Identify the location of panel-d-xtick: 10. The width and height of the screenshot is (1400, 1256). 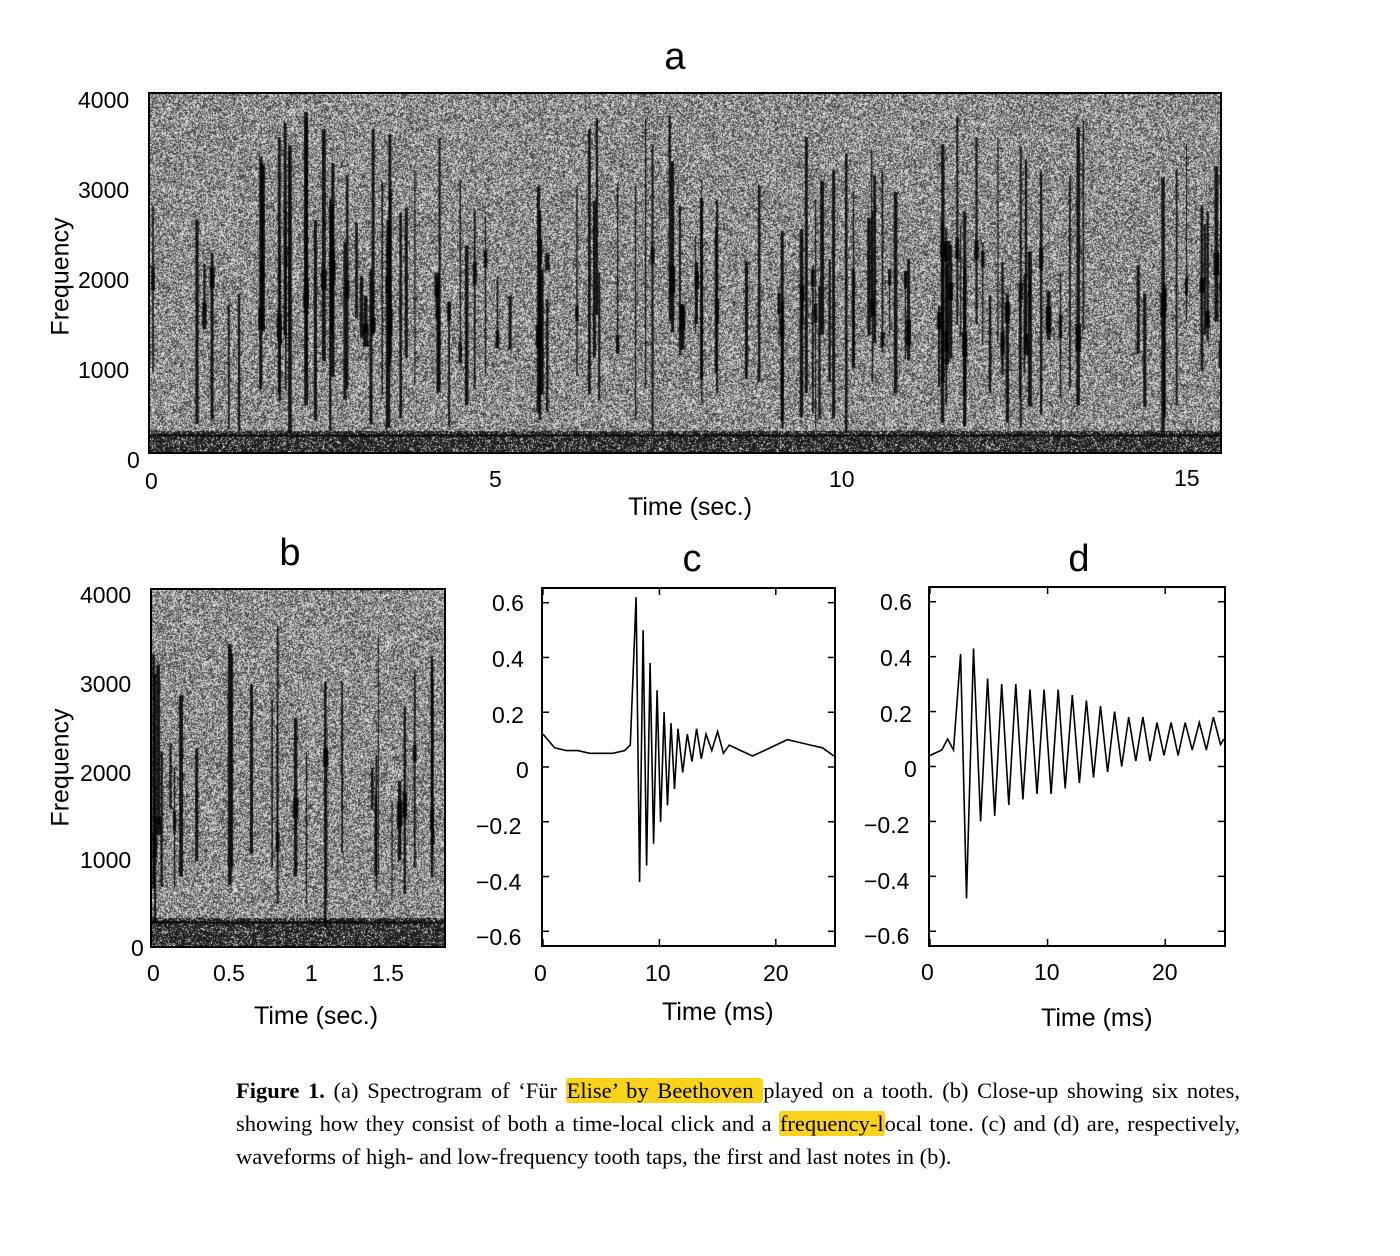
(1047, 972).